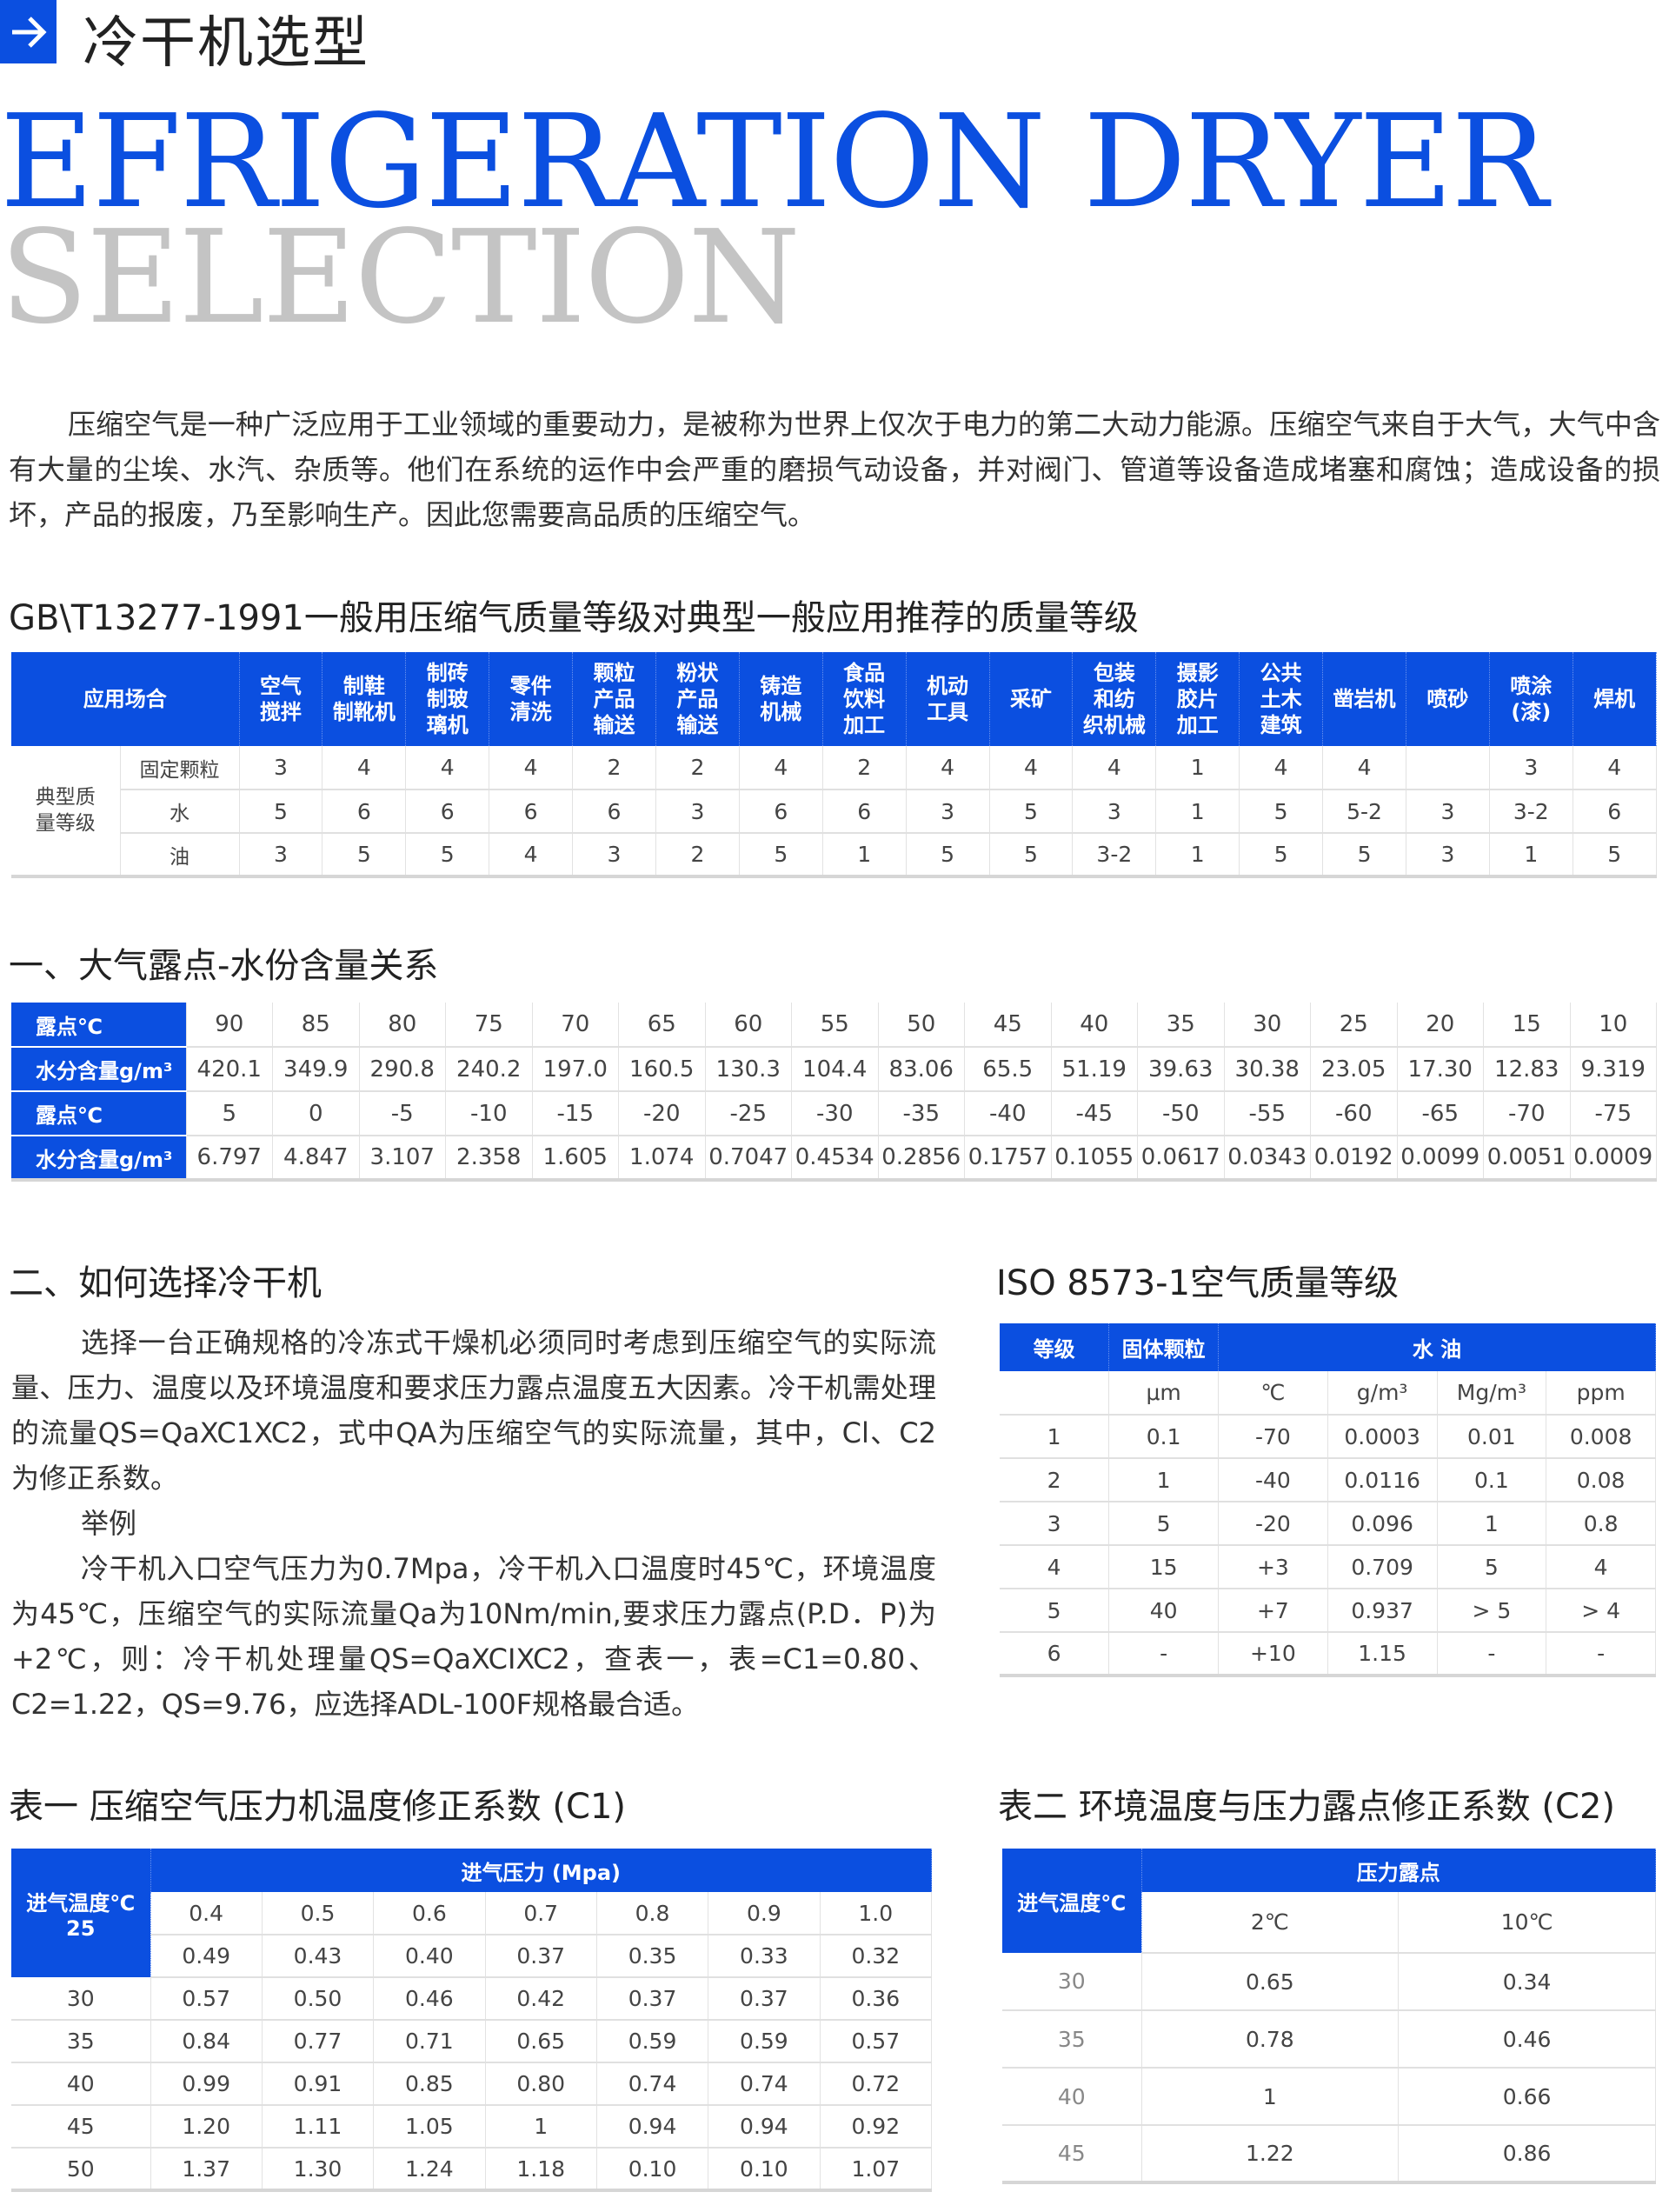 The height and width of the screenshot is (2212, 1669). What do you see at coordinates (471, 1913) in the screenshot?
I see `header-row: 进气温度℃ 25 进气压力 (Mpa)` at bounding box center [471, 1913].